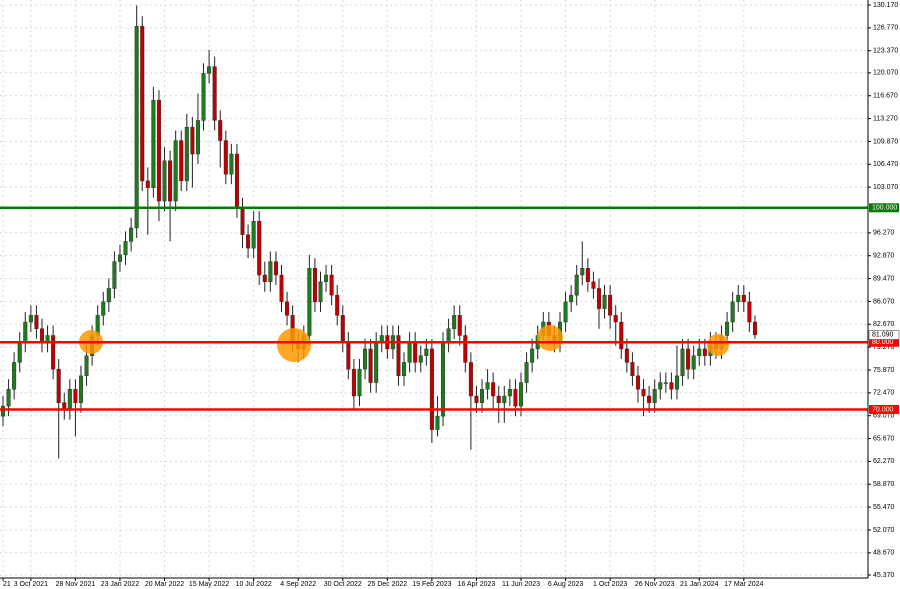  Describe the element at coordinates (884, 233) in the screenshot. I see `y-tick-label: 96.270` at that location.